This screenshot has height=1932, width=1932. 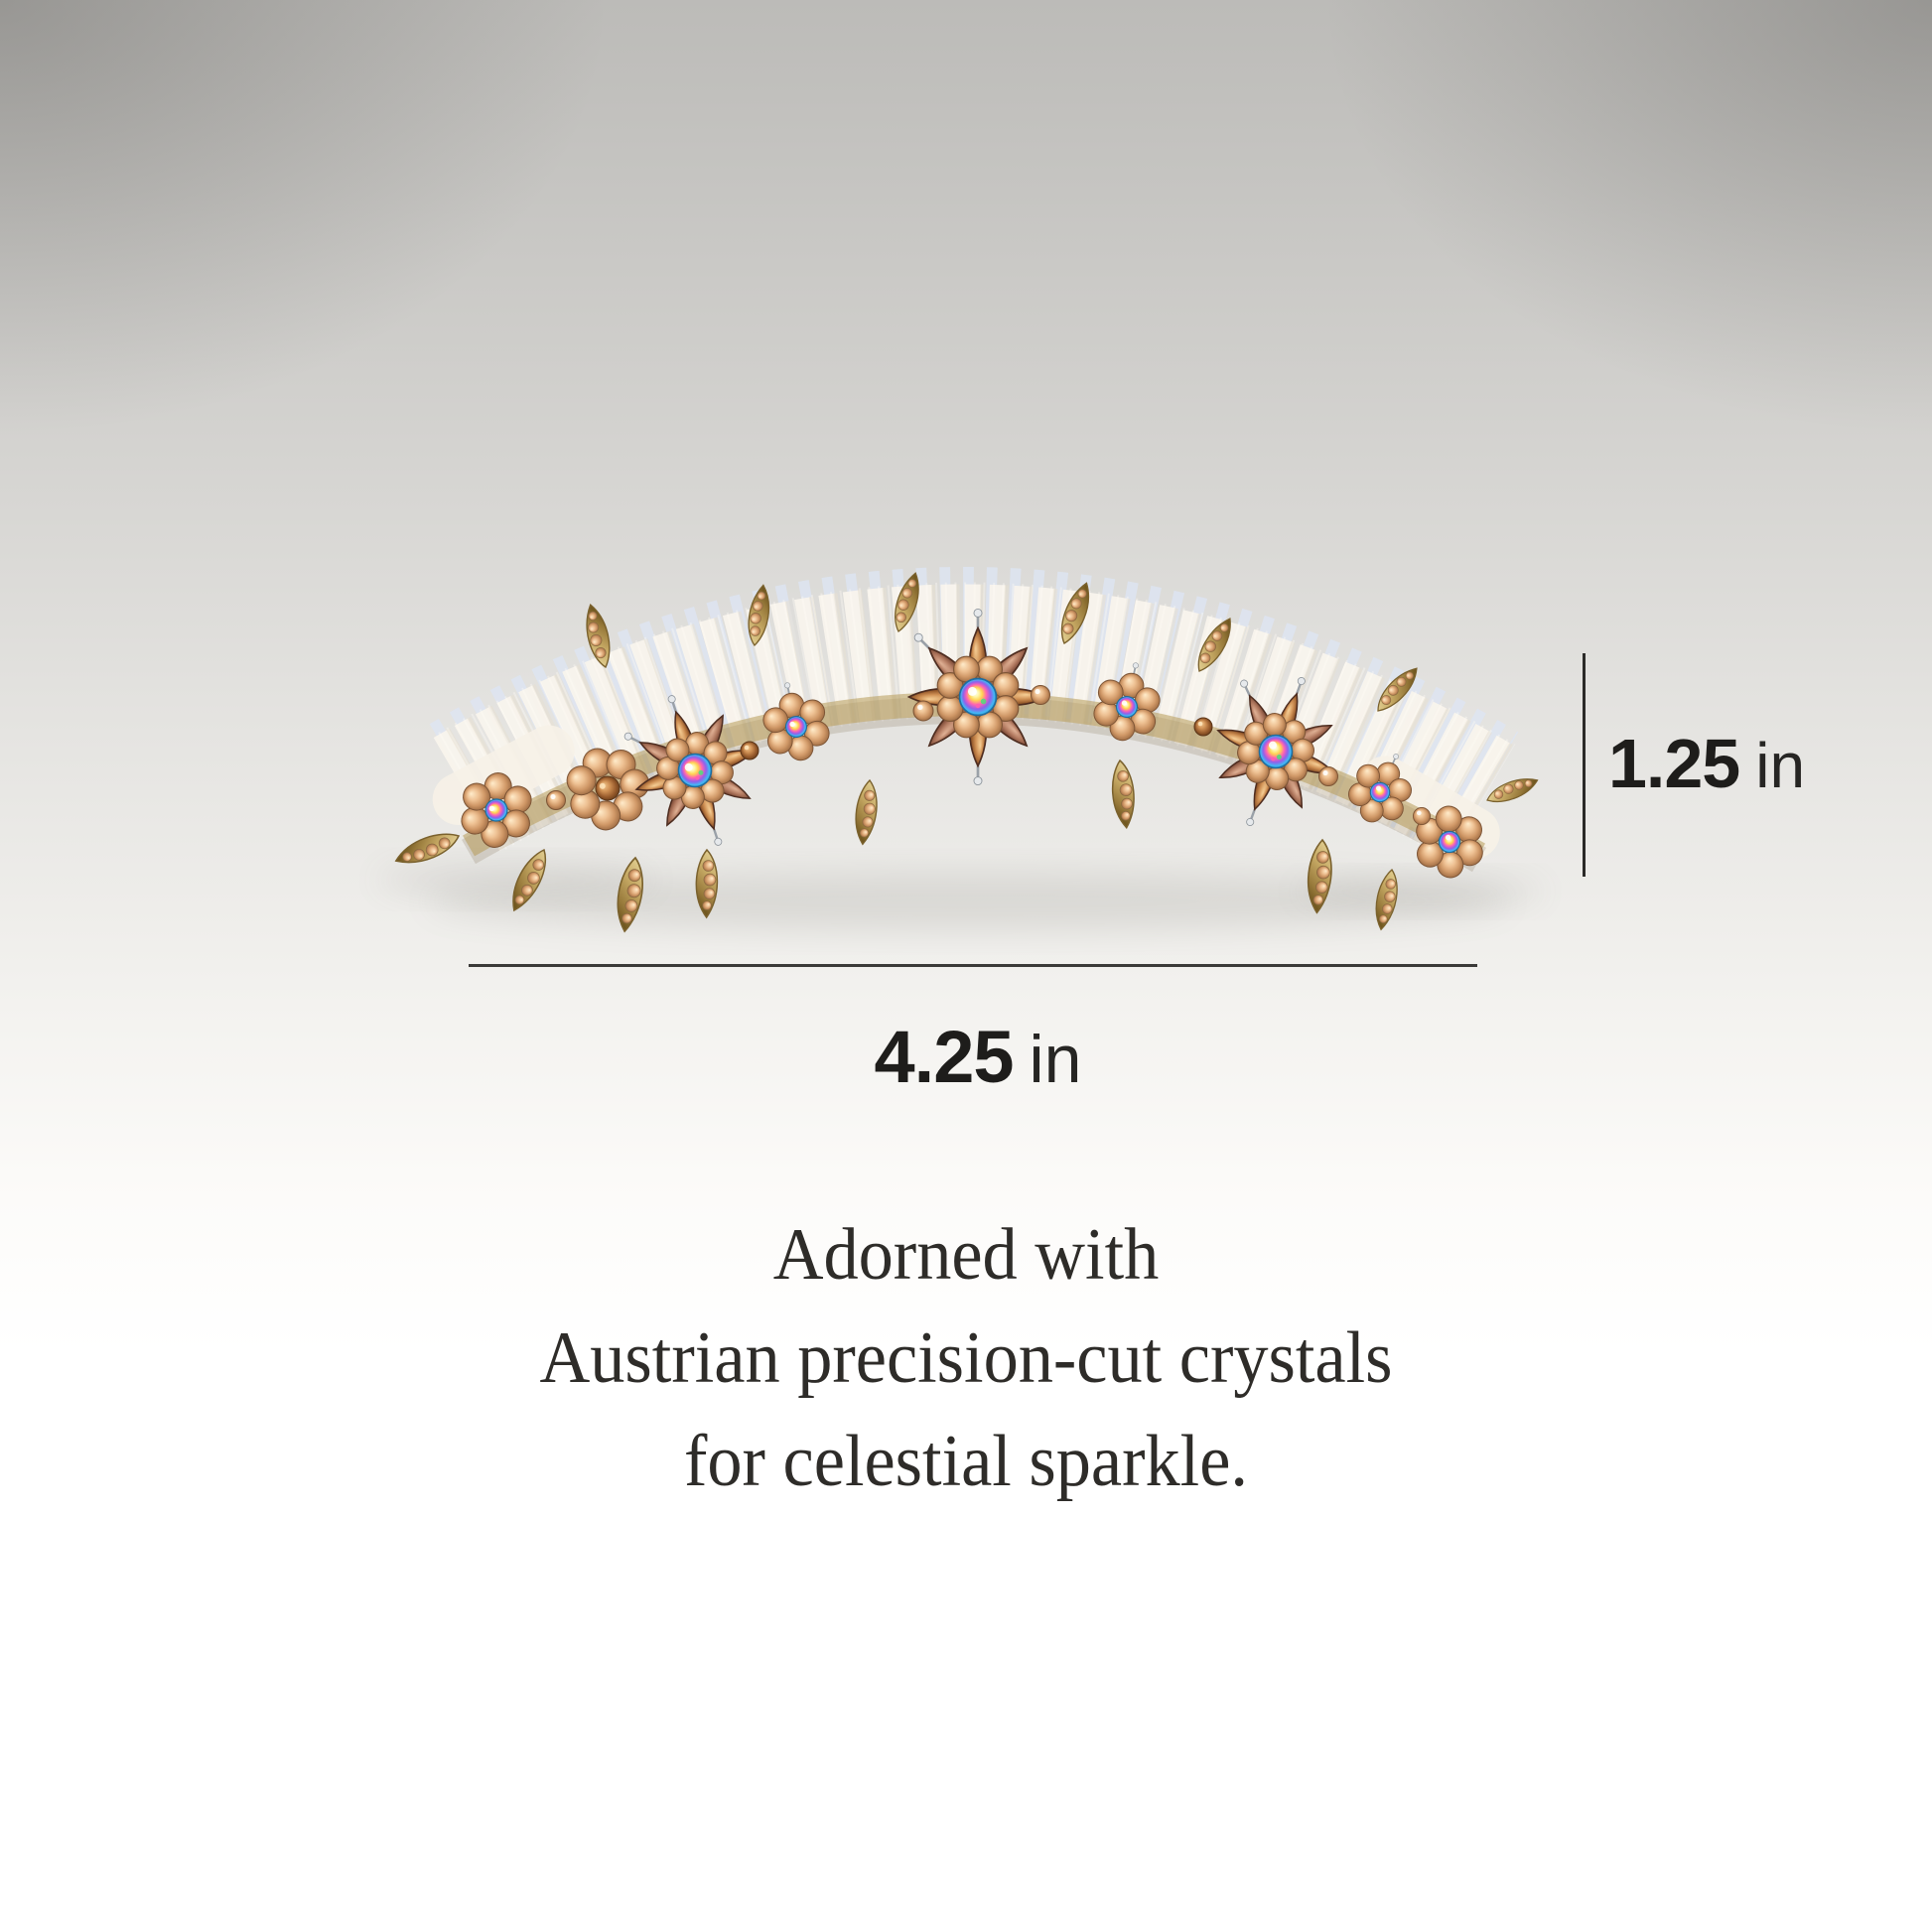 What do you see at coordinates (1584, 765) in the screenshot?
I see `height-dimension-line` at bounding box center [1584, 765].